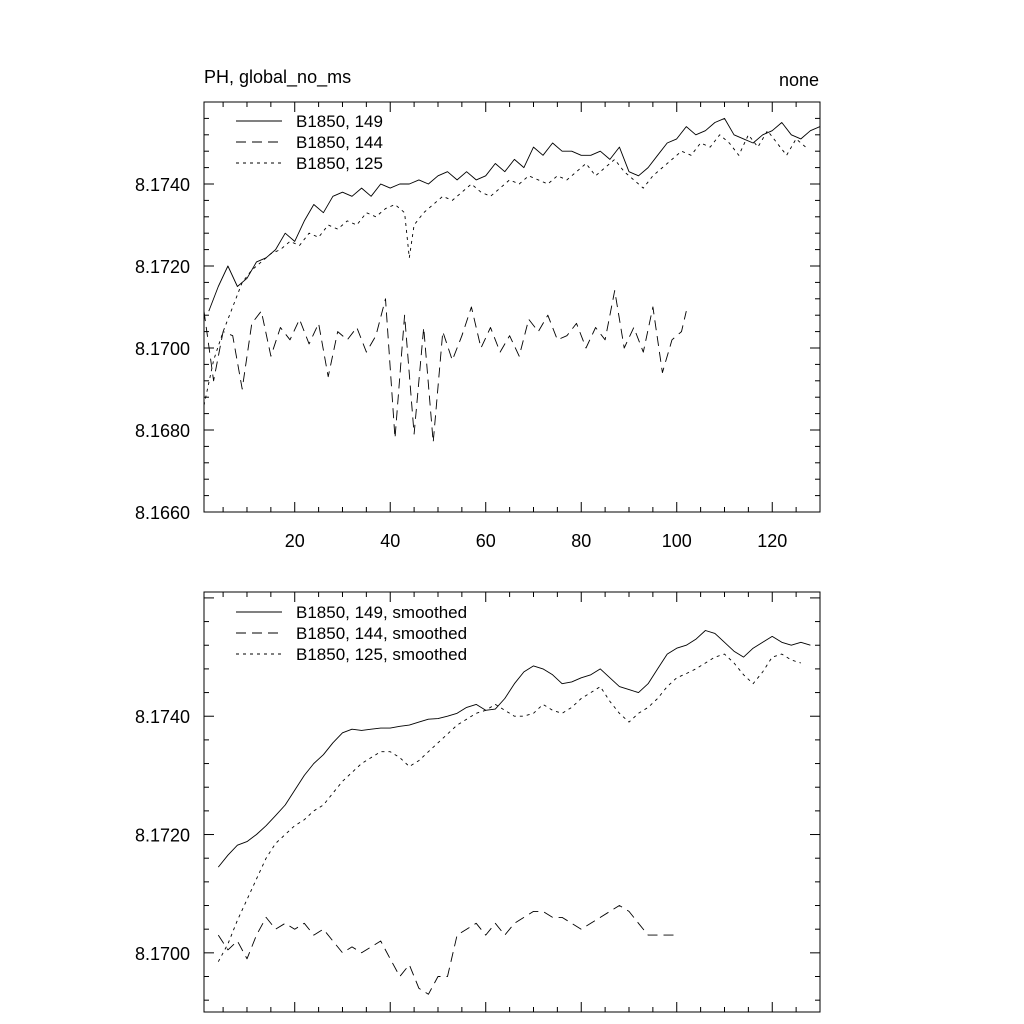 The image size is (1024, 1024). What do you see at coordinates (339, 142) in the screenshot?
I see `legend-label: B1850, 144` at bounding box center [339, 142].